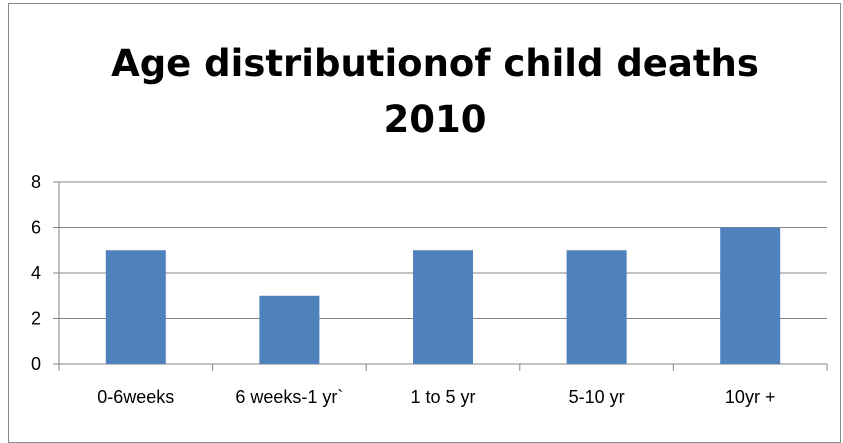 The image size is (843, 443). I want to click on x-category-label: 1 to 5 yr, so click(442, 397).